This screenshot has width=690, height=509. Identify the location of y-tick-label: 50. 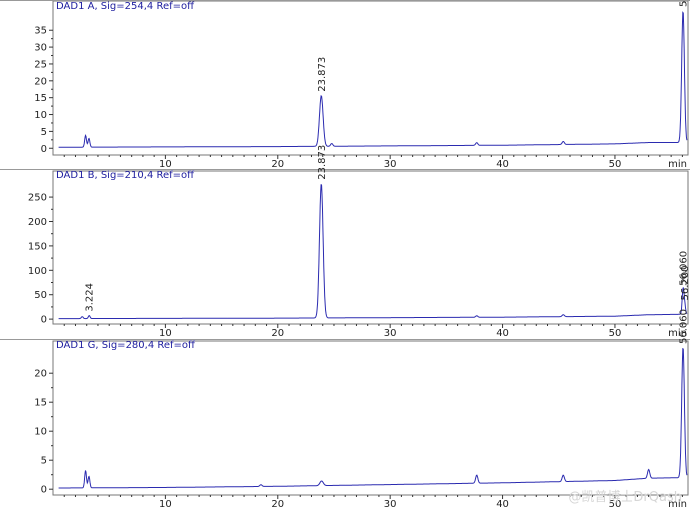
(40, 295).